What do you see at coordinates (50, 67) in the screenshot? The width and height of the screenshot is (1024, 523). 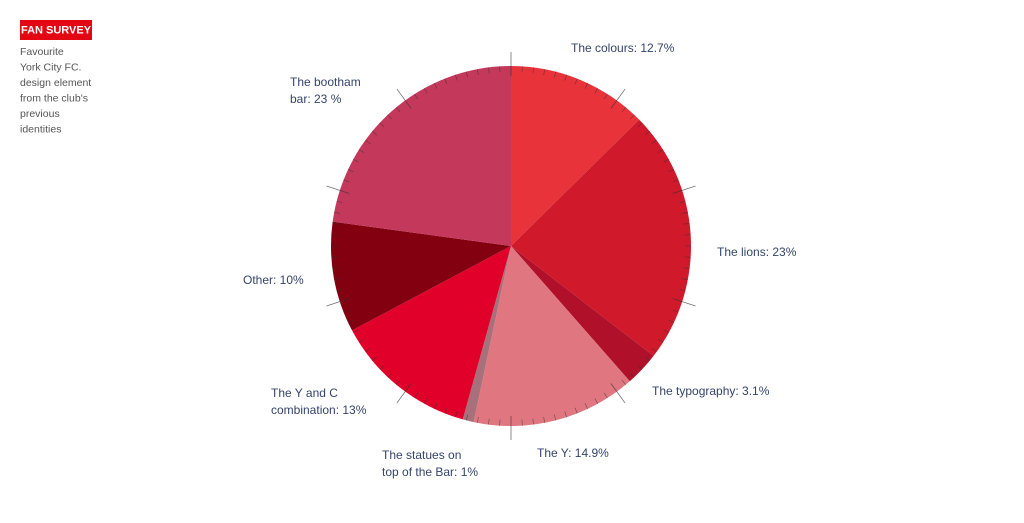 I see `subtitle-line: York City FC.` at bounding box center [50, 67].